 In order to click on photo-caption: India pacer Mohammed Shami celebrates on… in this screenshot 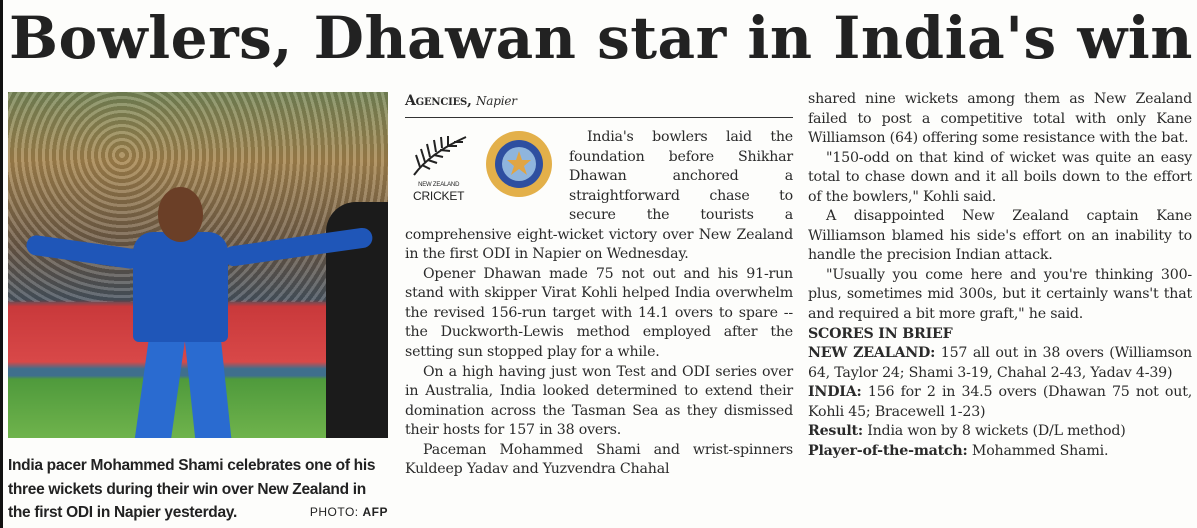, I will do `click(198, 489)`.